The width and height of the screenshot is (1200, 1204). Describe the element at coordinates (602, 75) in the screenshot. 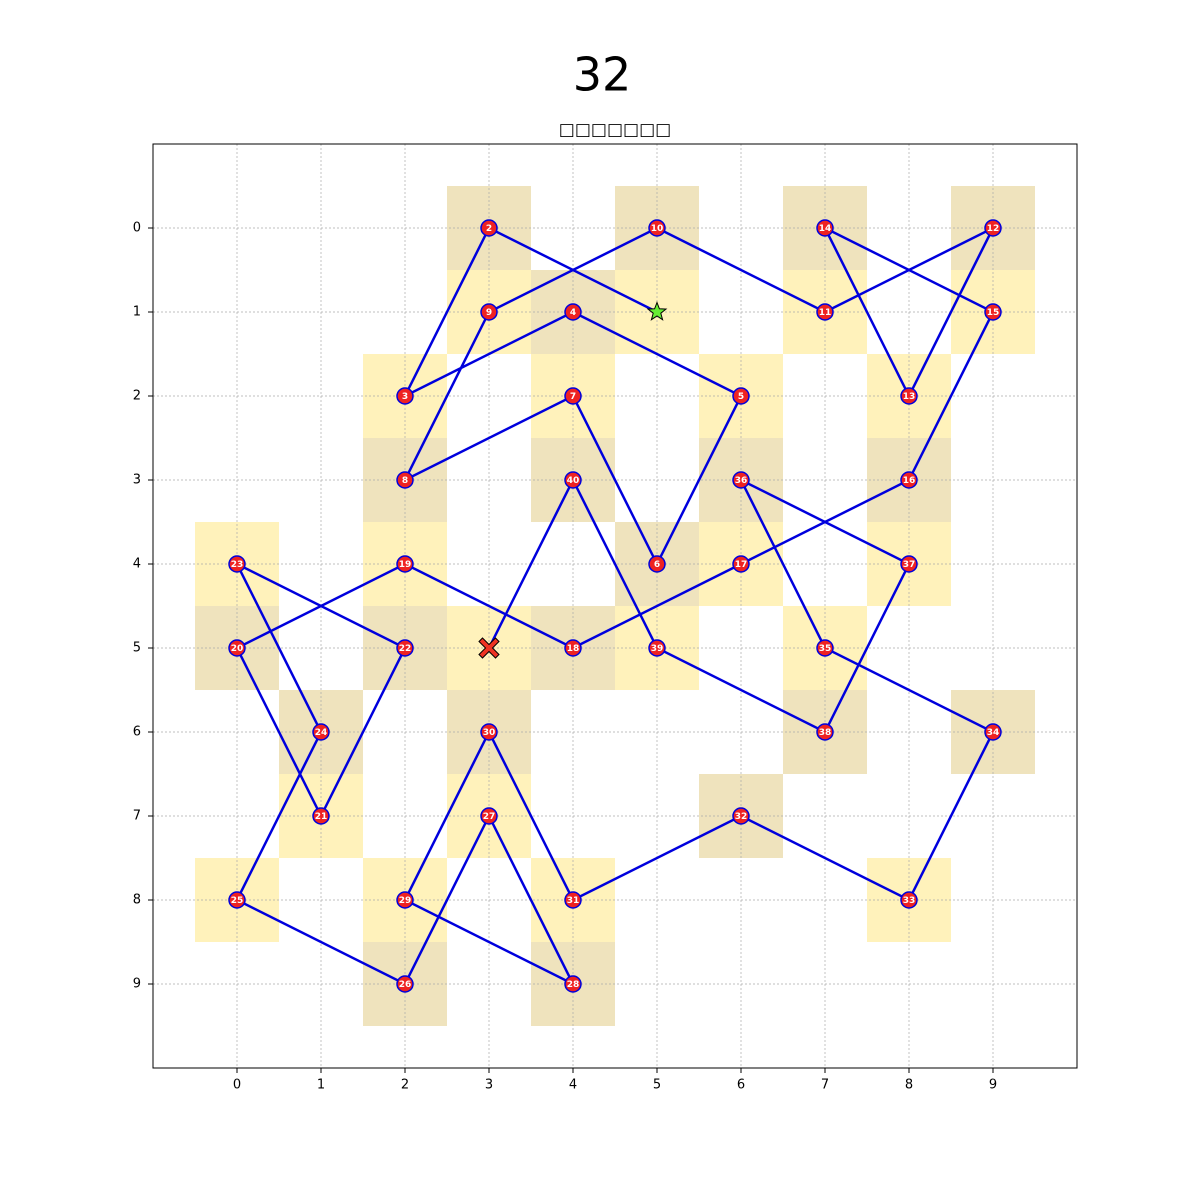

I see `title: 32` at that location.